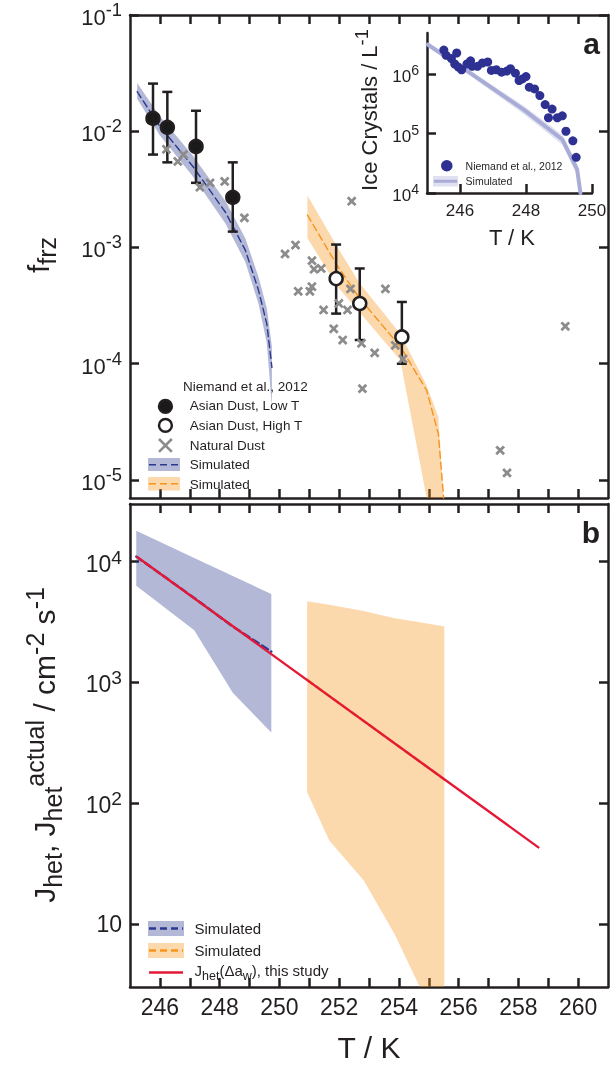  Describe the element at coordinates (399, 1007) in the screenshot. I see `x-tick-label: 254` at that location.